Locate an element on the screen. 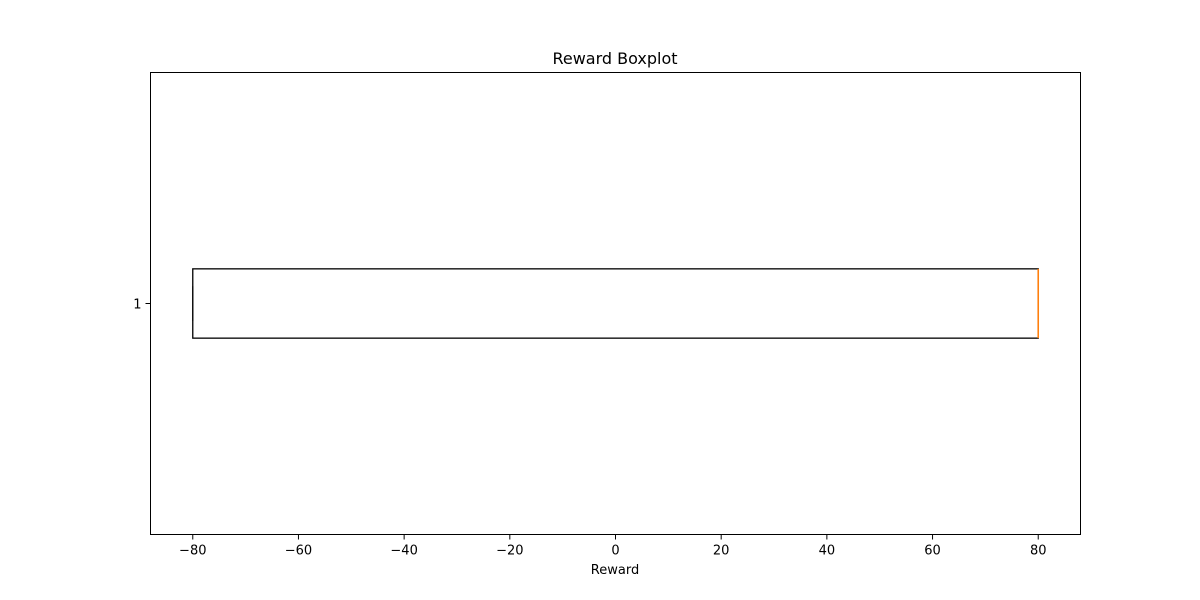  x-tick-label: 80 is located at coordinates (1038, 551).